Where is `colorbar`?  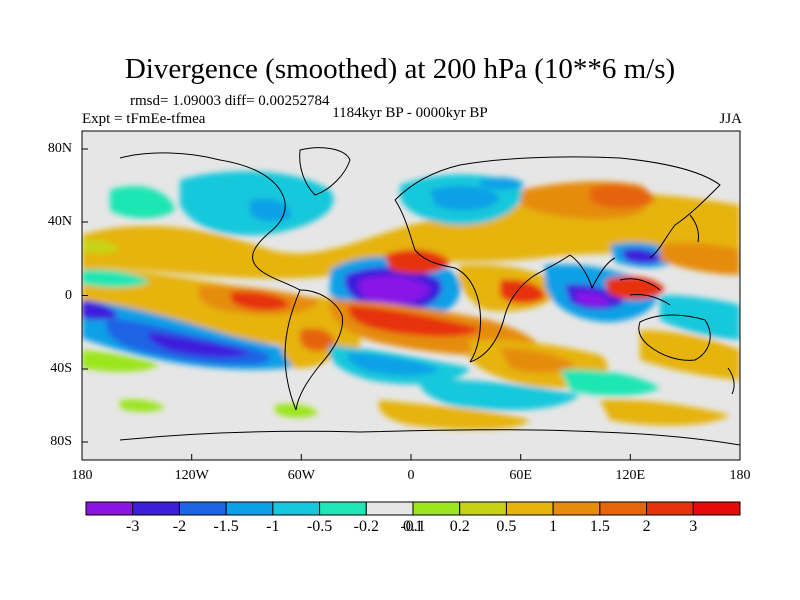 colorbar is located at coordinates (413, 508).